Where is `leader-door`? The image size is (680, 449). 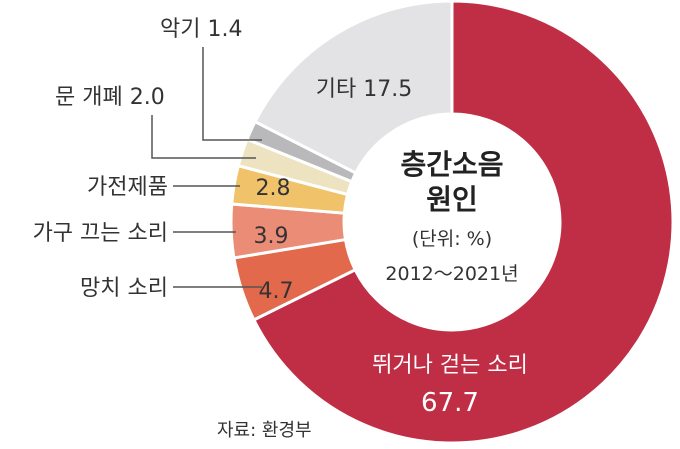 leader-door is located at coordinates (203, 137).